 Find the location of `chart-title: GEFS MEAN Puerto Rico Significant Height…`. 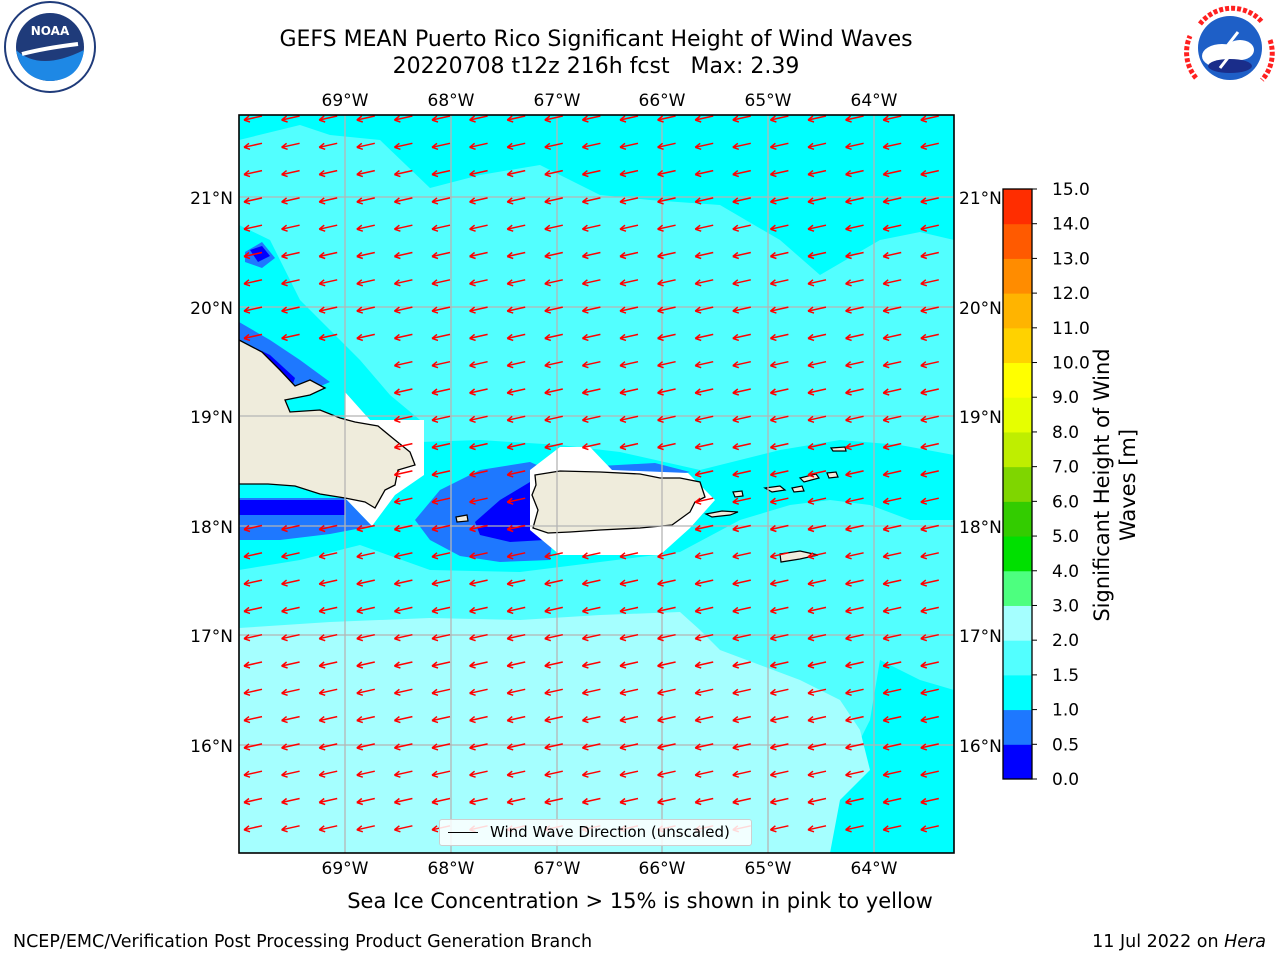

chart-title: GEFS MEAN Puerto Rico Significant Height… is located at coordinates (596, 53).